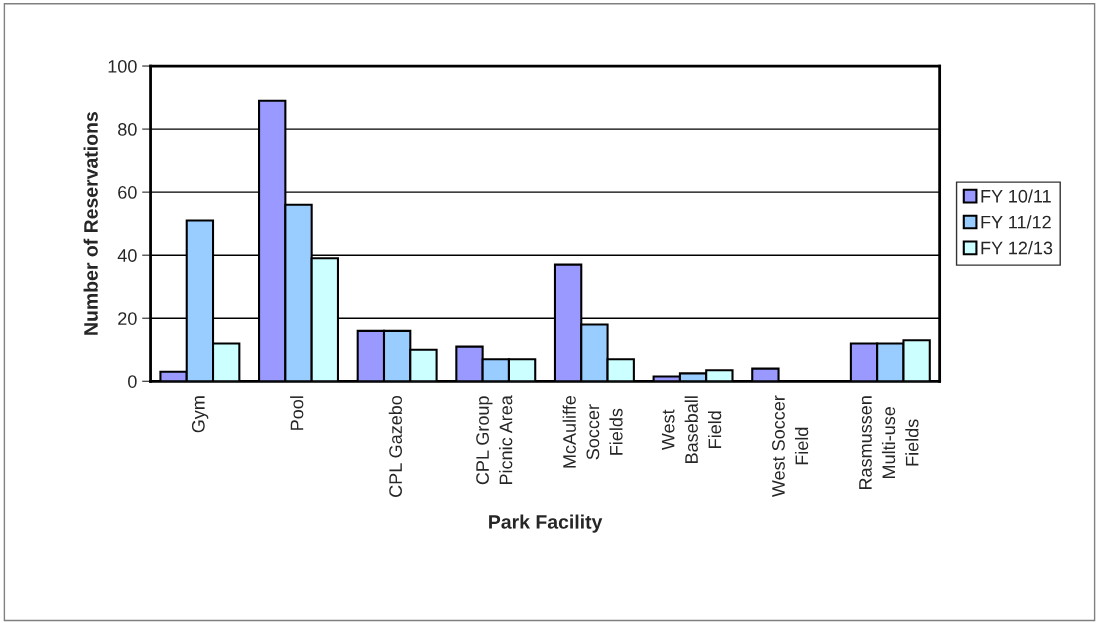  What do you see at coordinates (790, 446) in the screenshot?
I see `x-tick-label: West Soccer Field` at bounding box center [790, 446].